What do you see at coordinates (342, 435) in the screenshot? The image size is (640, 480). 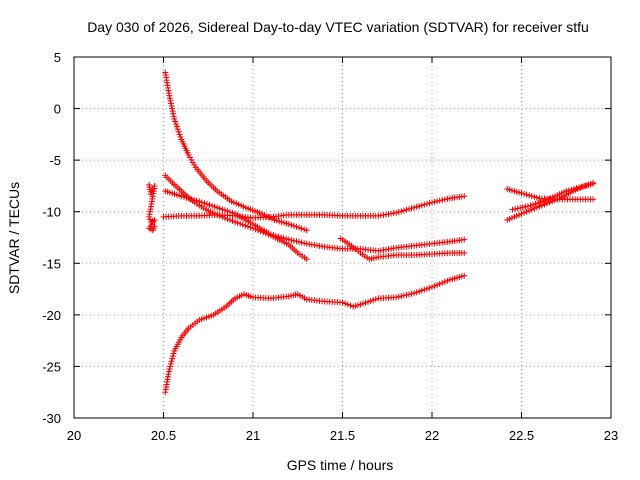 I see `x-tick-label: 21.5` at bounding box center [342, 435].